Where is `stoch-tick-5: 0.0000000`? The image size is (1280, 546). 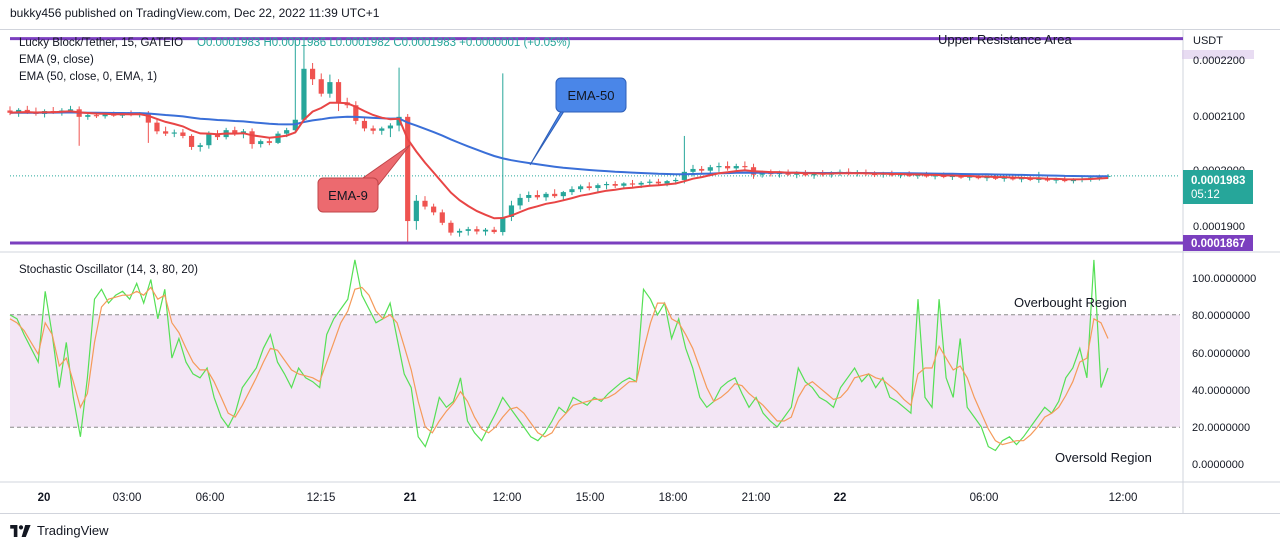 stoch-tick-5: 0.0000000 is located at coordinates (1218, 465).